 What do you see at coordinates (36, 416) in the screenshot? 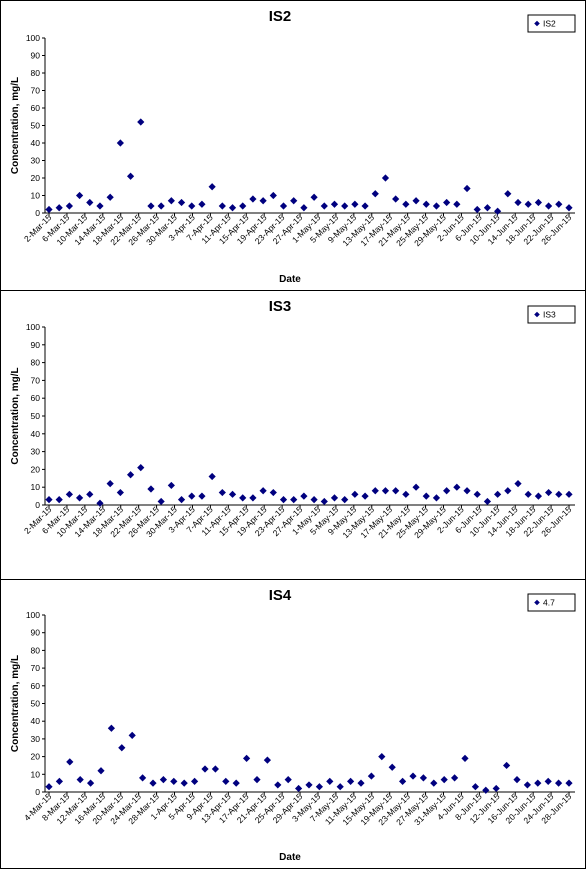
I see `y-tick-label: 50` at bounding box center [36, 416].